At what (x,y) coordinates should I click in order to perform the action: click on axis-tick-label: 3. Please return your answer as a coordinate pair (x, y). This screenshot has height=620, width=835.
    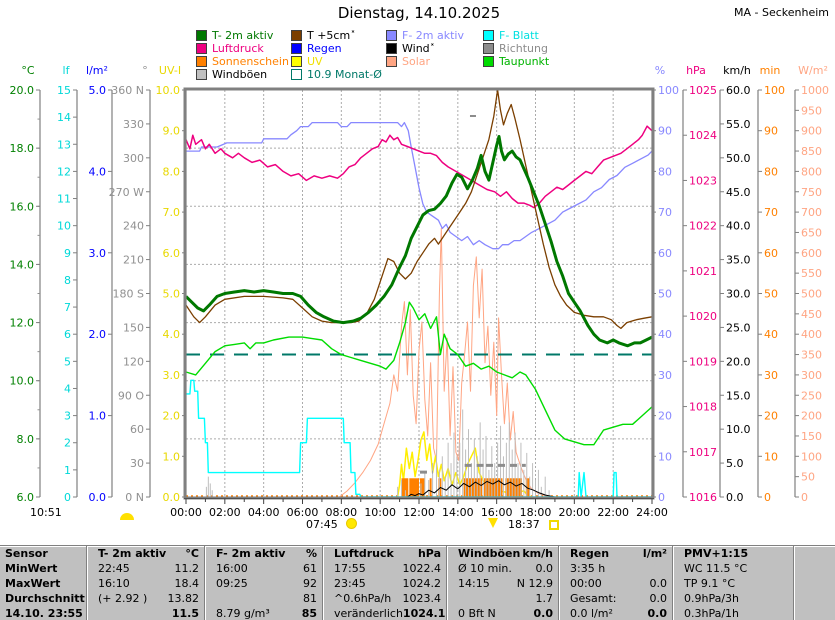
    Looking at the image, I should click on (67, 416).